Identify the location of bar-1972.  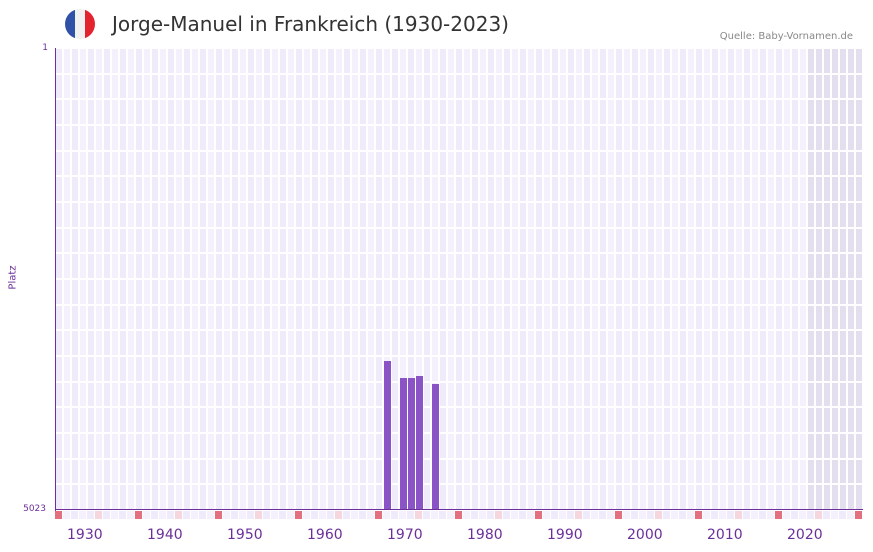
(411, 443).